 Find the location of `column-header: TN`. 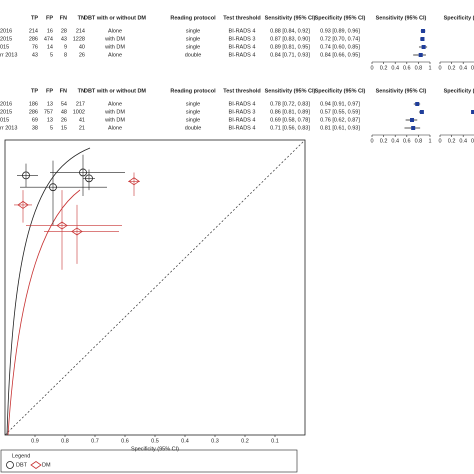

column-header: TN is located at coordinates (81, 91).